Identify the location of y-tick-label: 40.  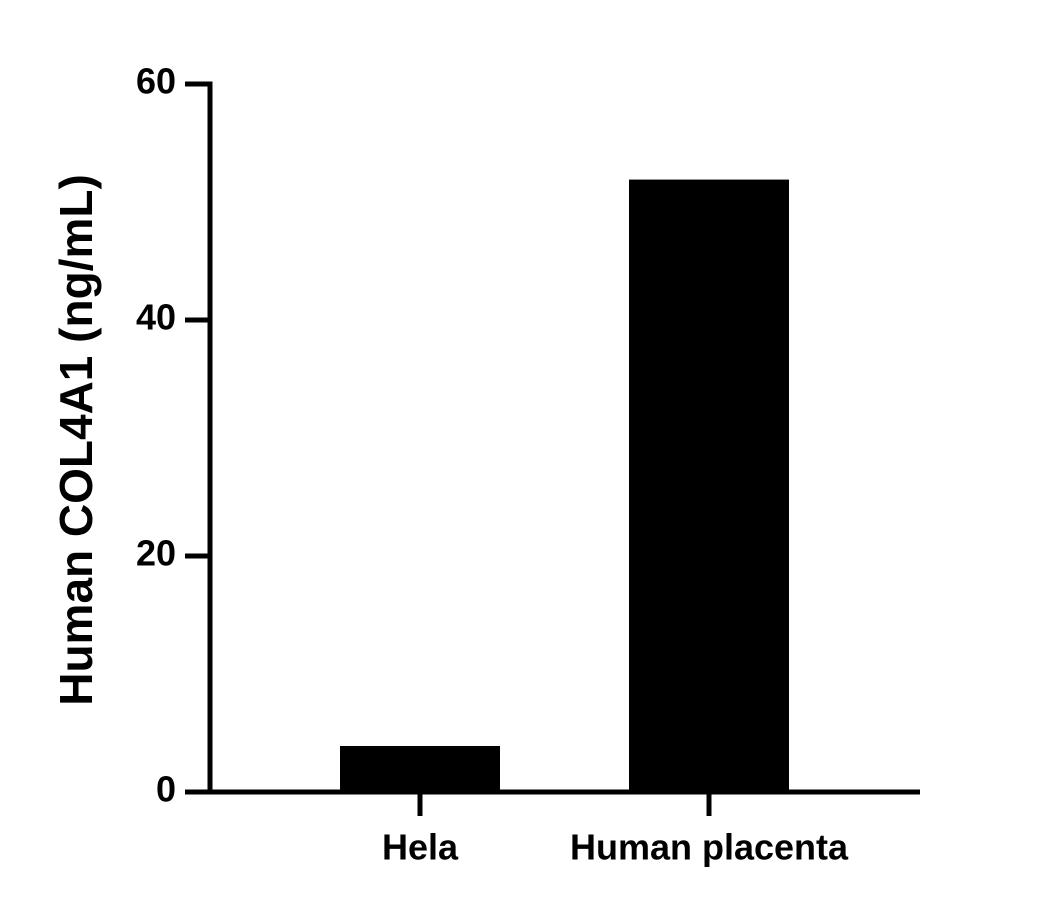
(156, 317).